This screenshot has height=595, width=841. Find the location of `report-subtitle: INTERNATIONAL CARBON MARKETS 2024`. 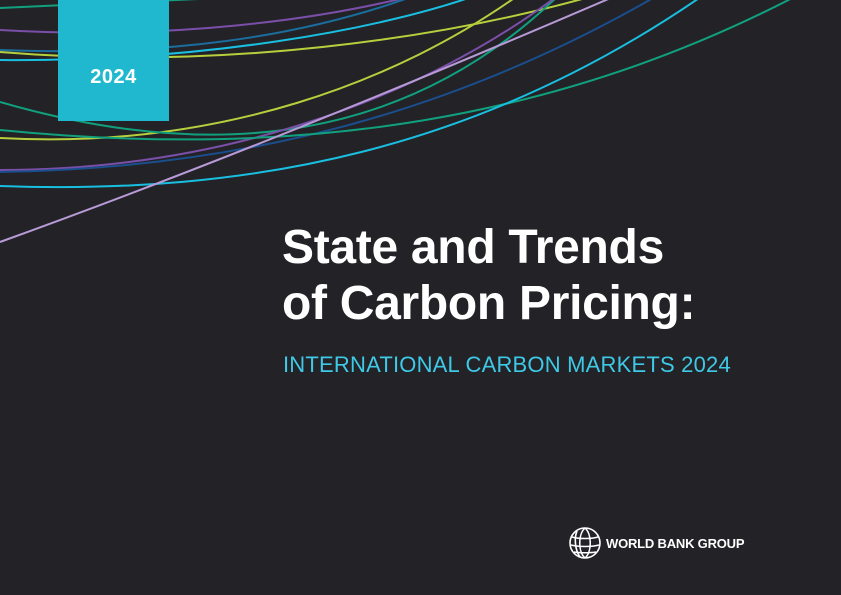

report-subtitle: INTERNATIONAL CARBON MARKETS 2024 is located at coordinates (507, 364).